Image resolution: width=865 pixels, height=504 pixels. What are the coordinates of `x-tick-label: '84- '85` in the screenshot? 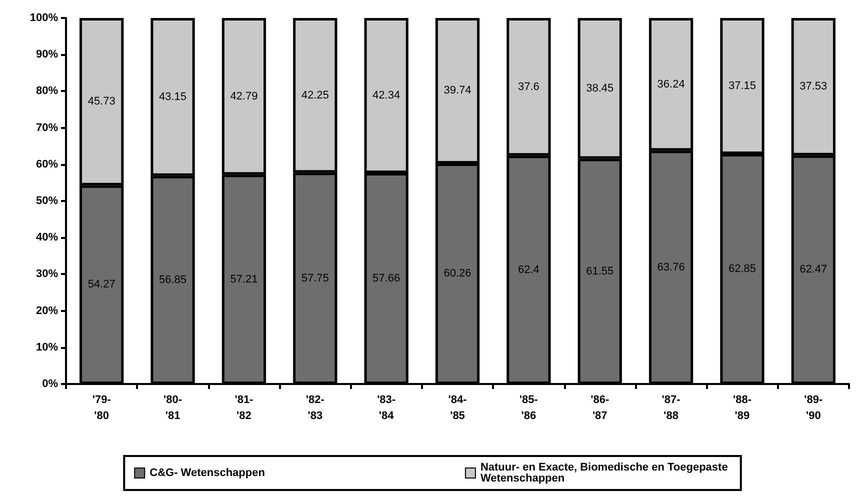 It's located at (458, 408).